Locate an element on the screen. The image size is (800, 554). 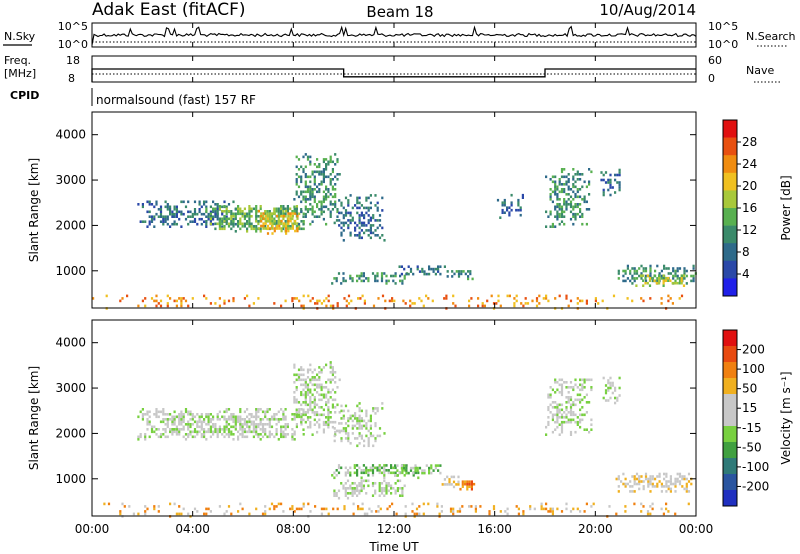
power-colorbar-label: 12 is located at coordinates (749, 230).